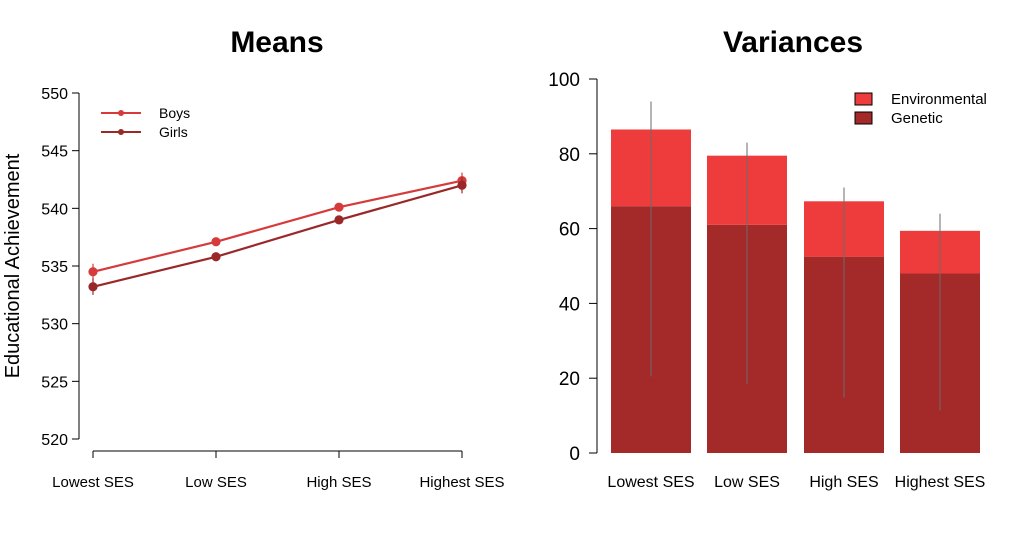  Describe the element at coordinates (569, 379) in the screenshot. I see `var-y-tick-label-20: 20` at that location.